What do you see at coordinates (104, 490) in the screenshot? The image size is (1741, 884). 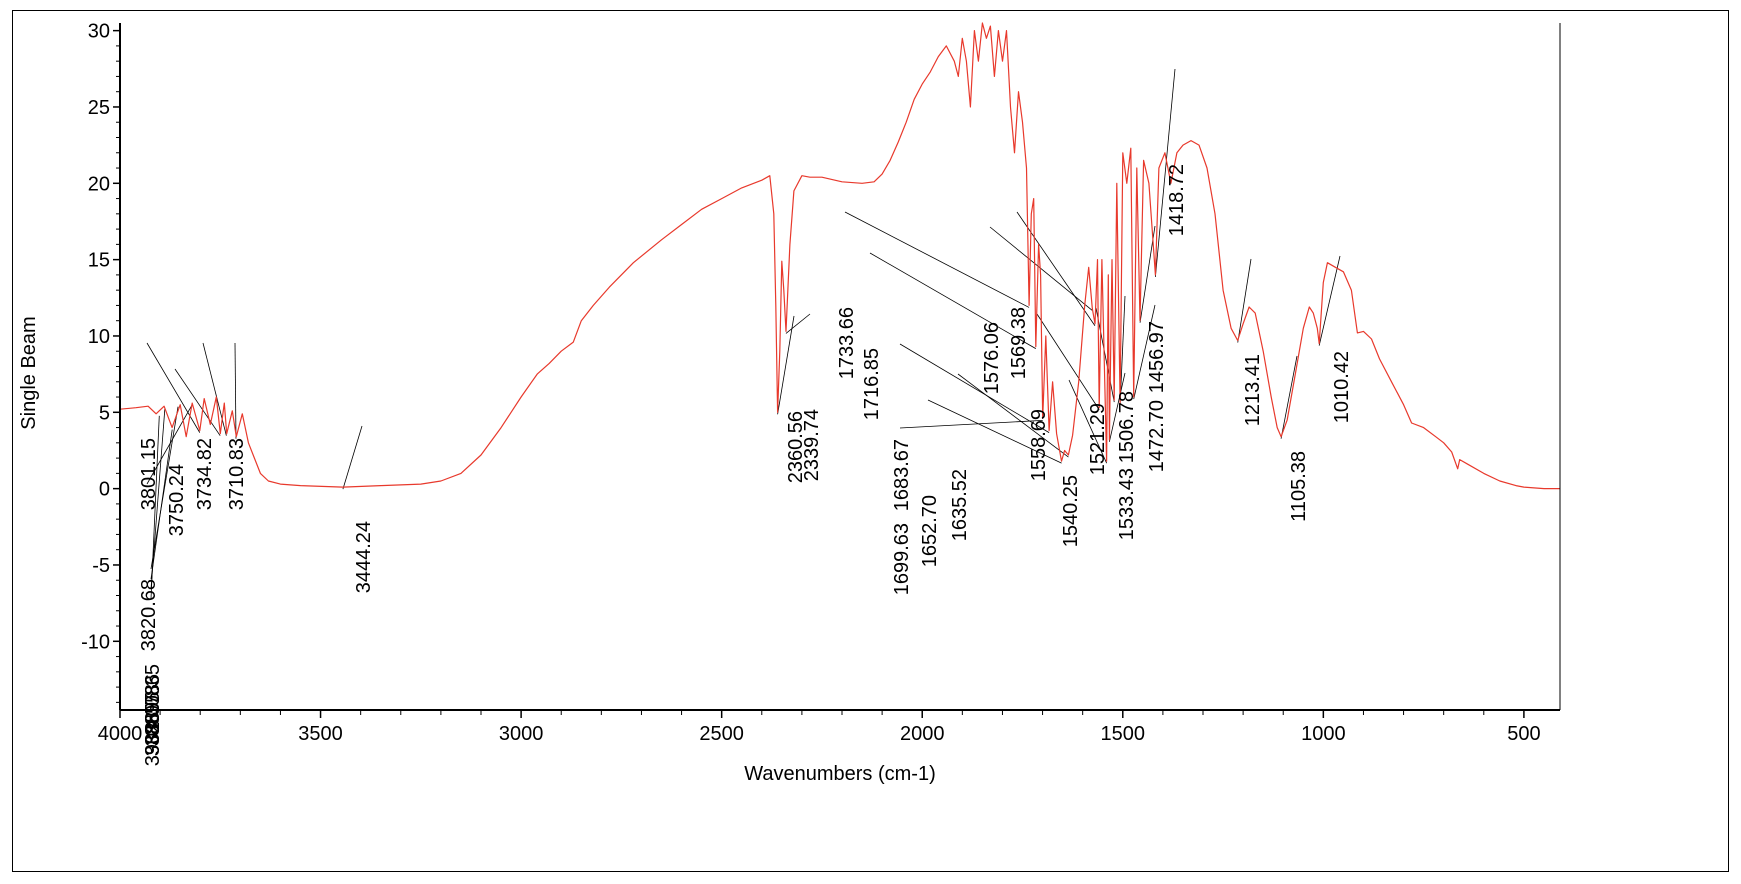 I see `y-tick-label: 0` at bounding box center [104, 490].